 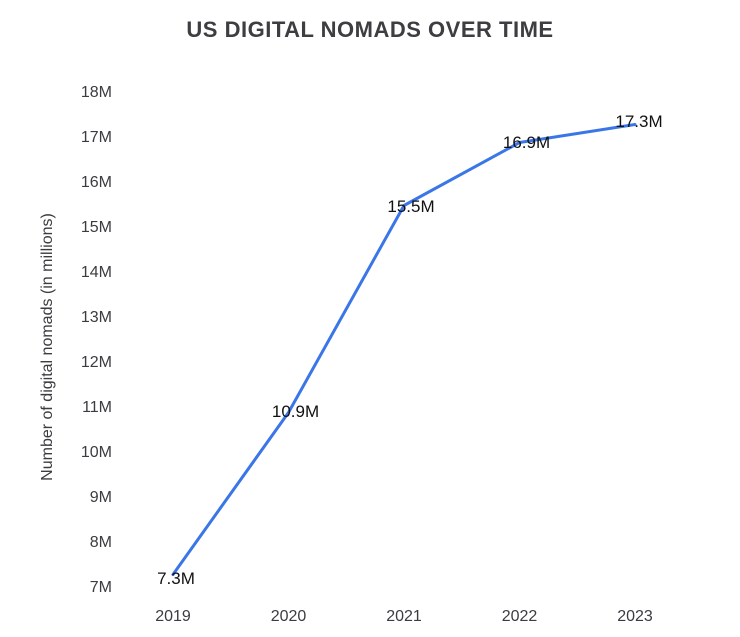 I want to click on data-point-label: 16.9M, so click(x=526, y=142).